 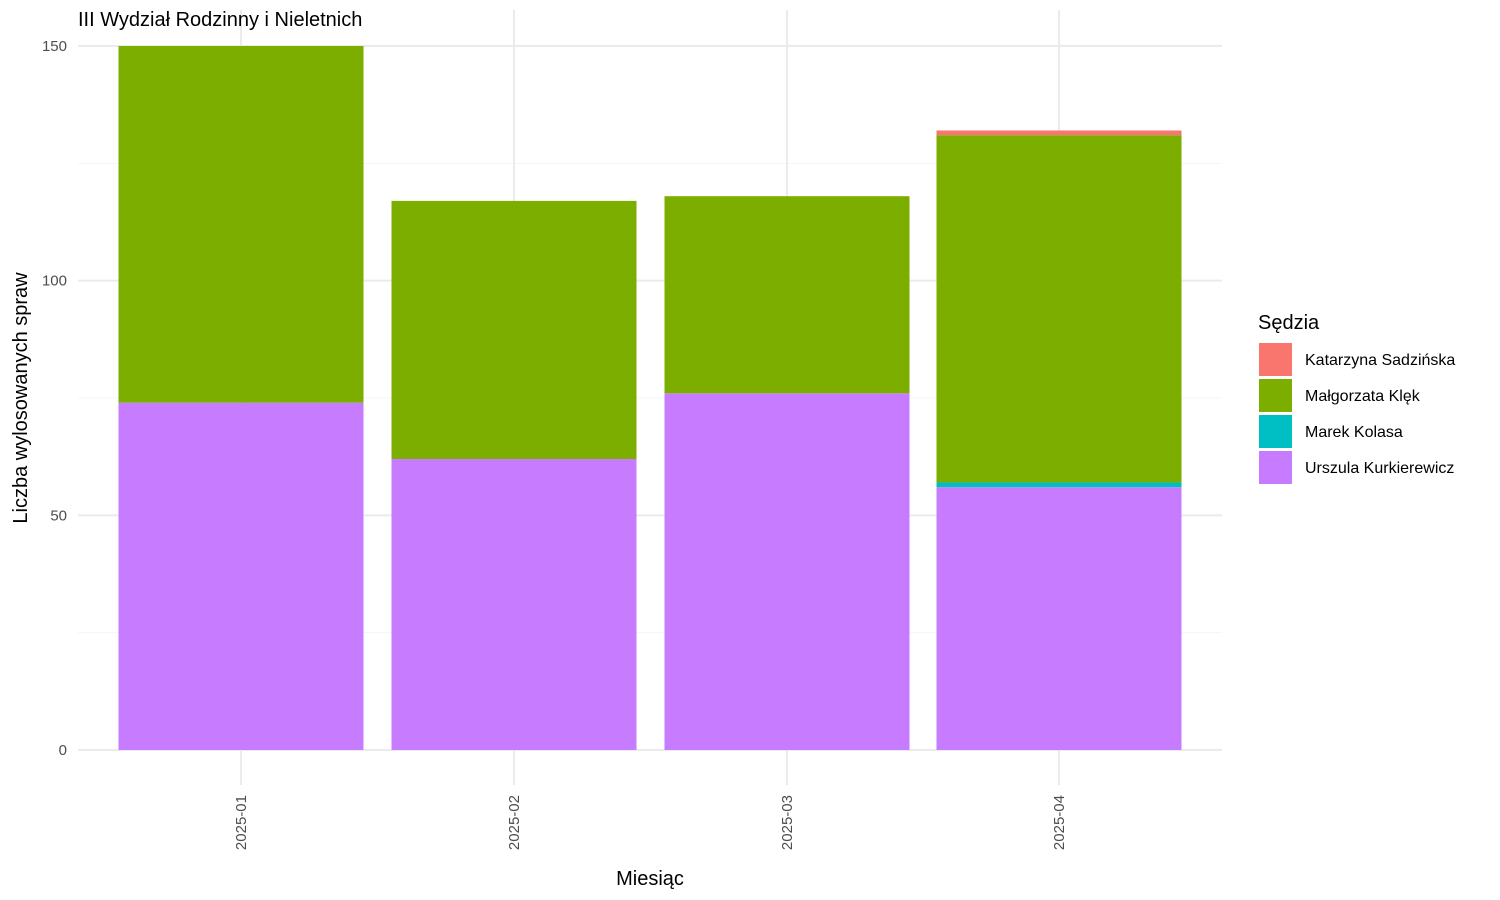 I want to click on x-tick-label: 2025-02, so click(x=514, y=822).